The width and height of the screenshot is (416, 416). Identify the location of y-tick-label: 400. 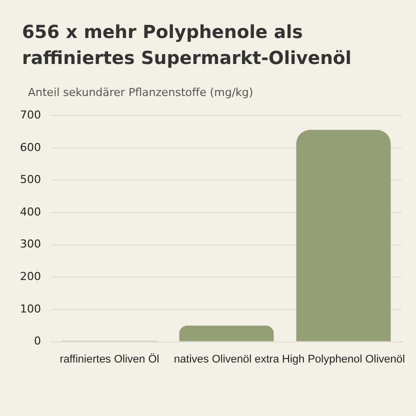
(30, 212).